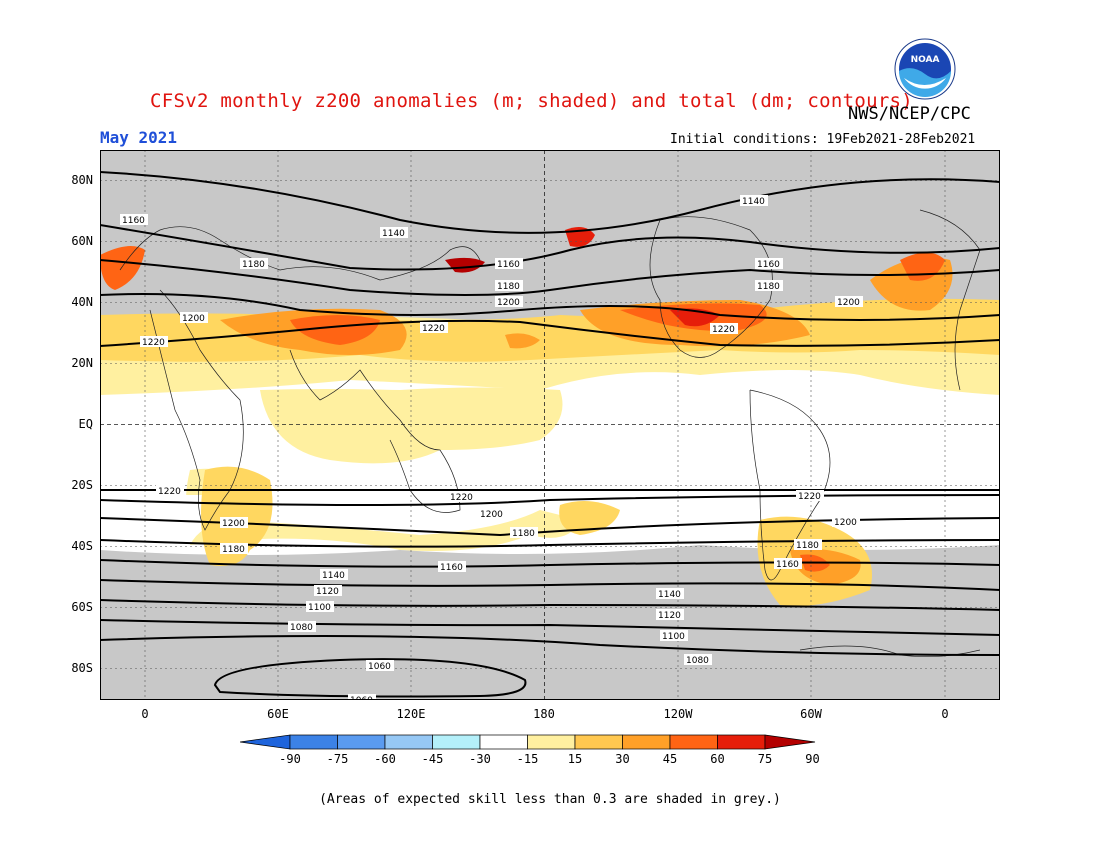 The width and height of the screenshot is (1100, 850). What do you see at coordinates (278, 714) in the screenshot?
I see `lon-label-60e: 60E` at bounding box center [278, 714].